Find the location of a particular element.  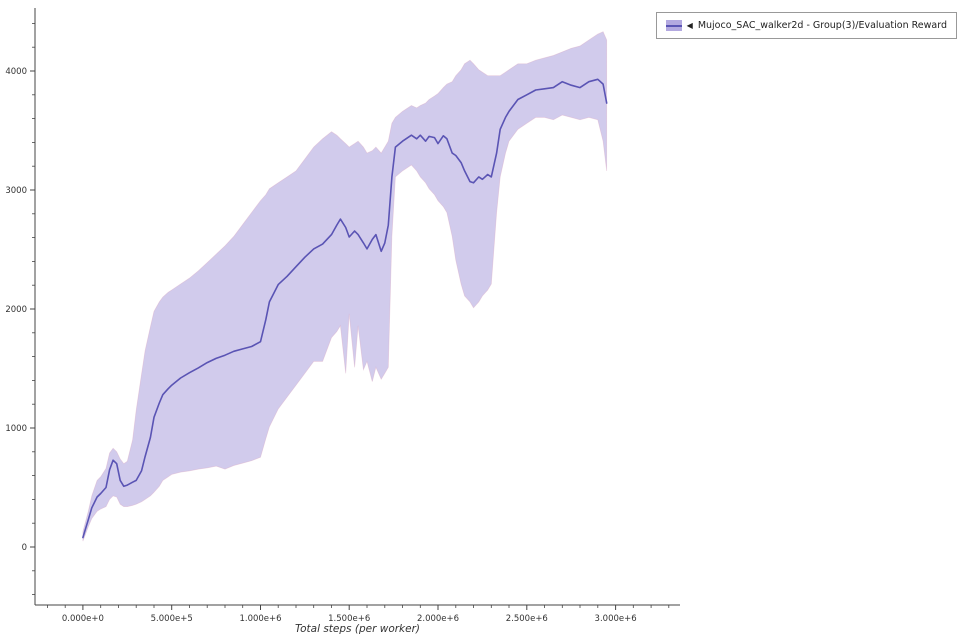

x-axis-title: Total steps (per worker) is located at coordinates (357, 629).